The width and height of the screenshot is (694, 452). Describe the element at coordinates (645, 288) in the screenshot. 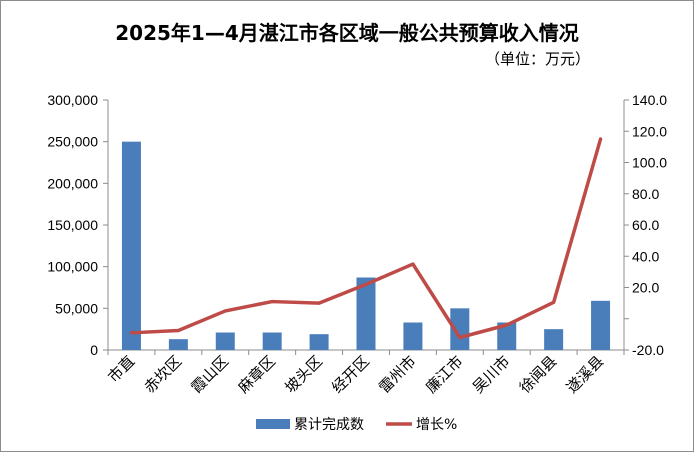

I see `right-tick-label: 20.0` at that location.